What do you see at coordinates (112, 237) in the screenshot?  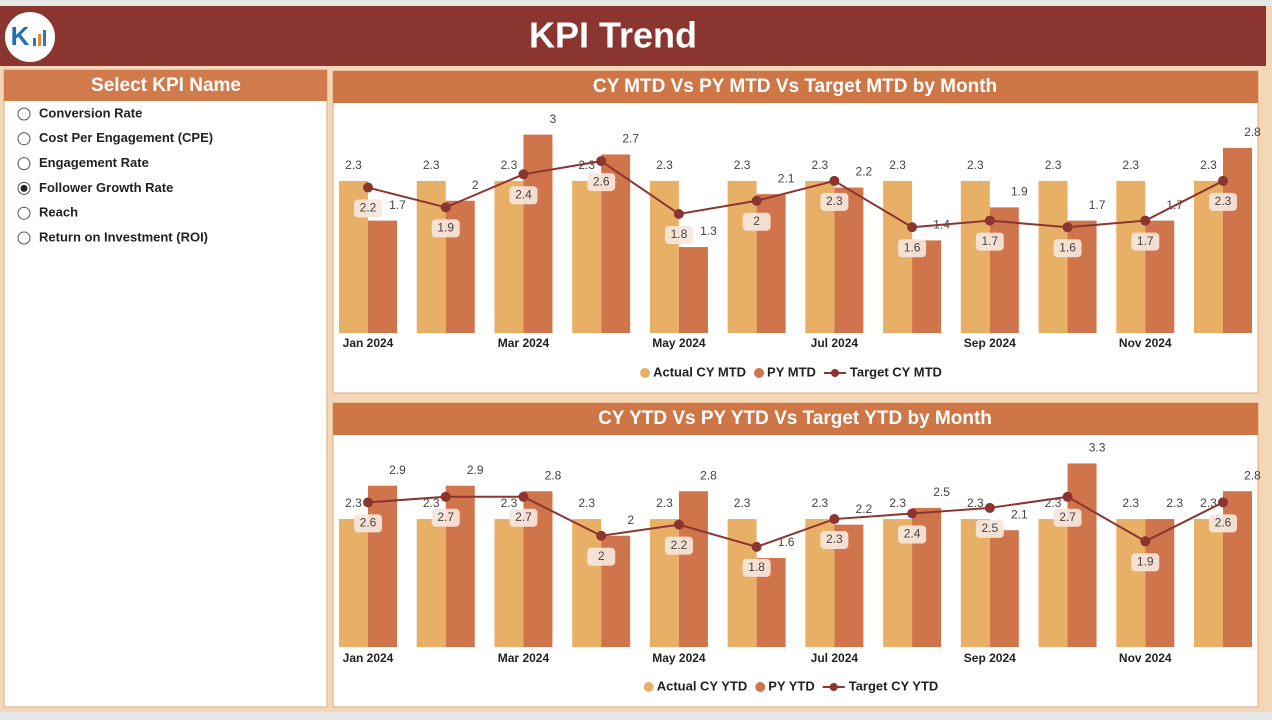 I see `kpi-option: Return on Investment (ROI)` at bounding box center [112, 237].